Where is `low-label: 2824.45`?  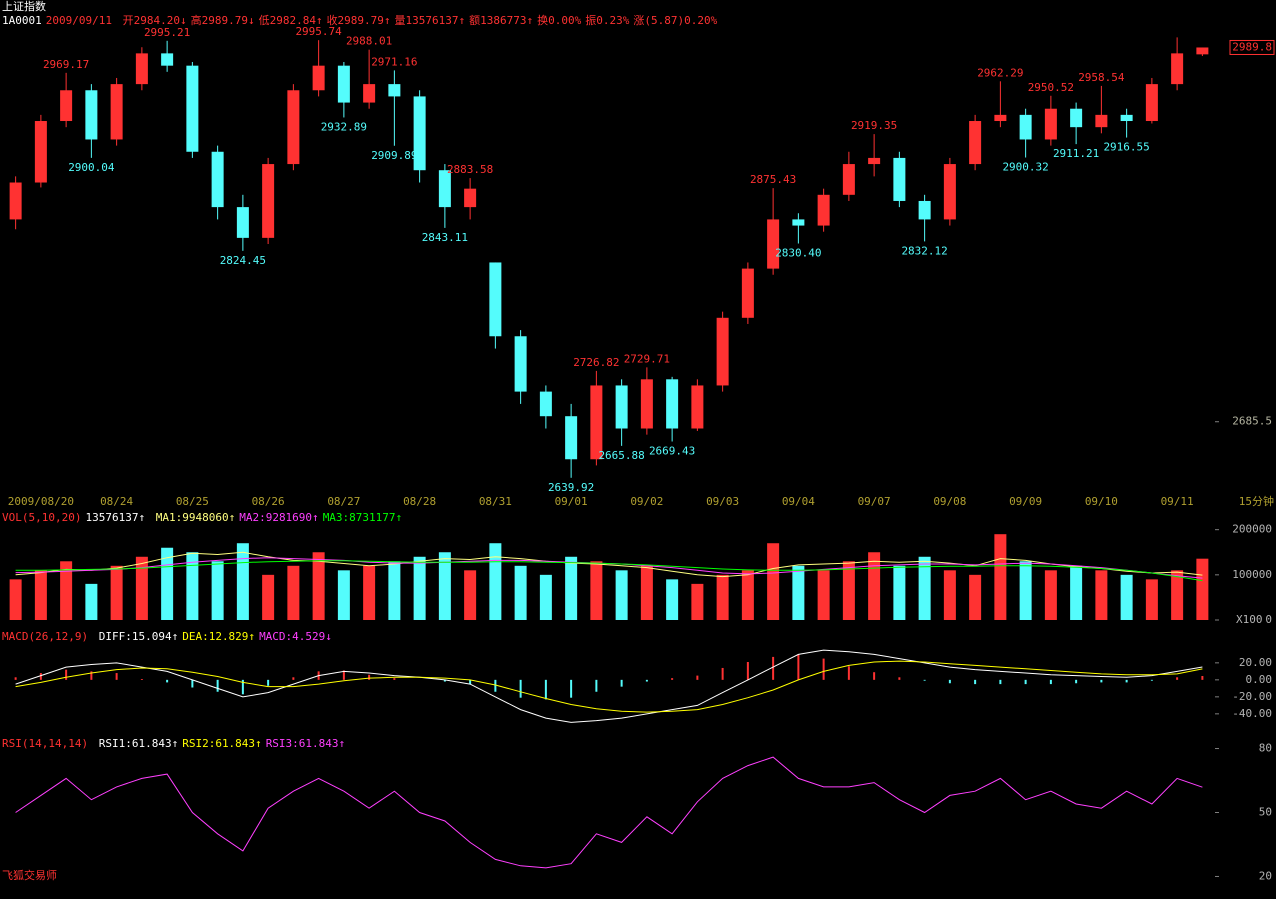 low-label: 2824.45 is located at coordinates (243, 260).